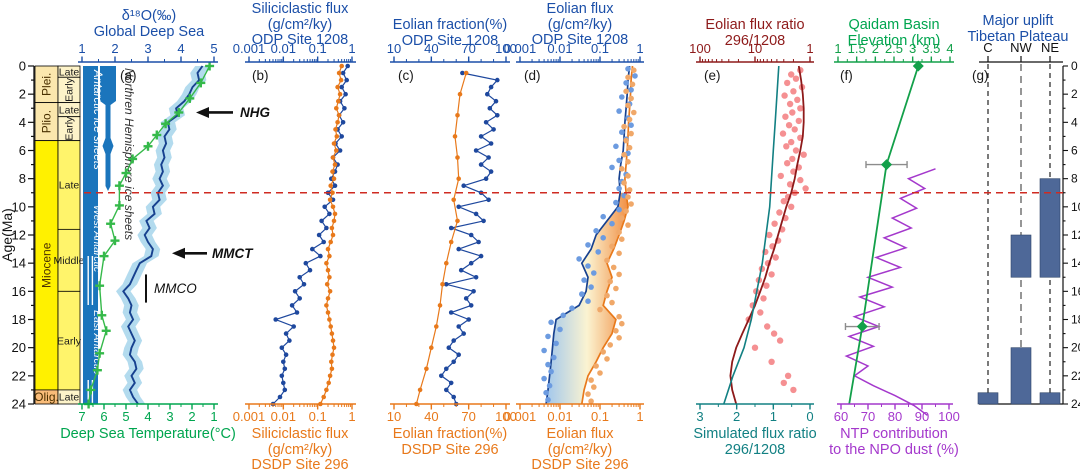 Image resolution: width=1080 pixels, height=472 pixels. What do you see at coordinates (108, 128) in the screenshot?
I see `nh-ice-sheet-shape` at bounding box center [108, 128].